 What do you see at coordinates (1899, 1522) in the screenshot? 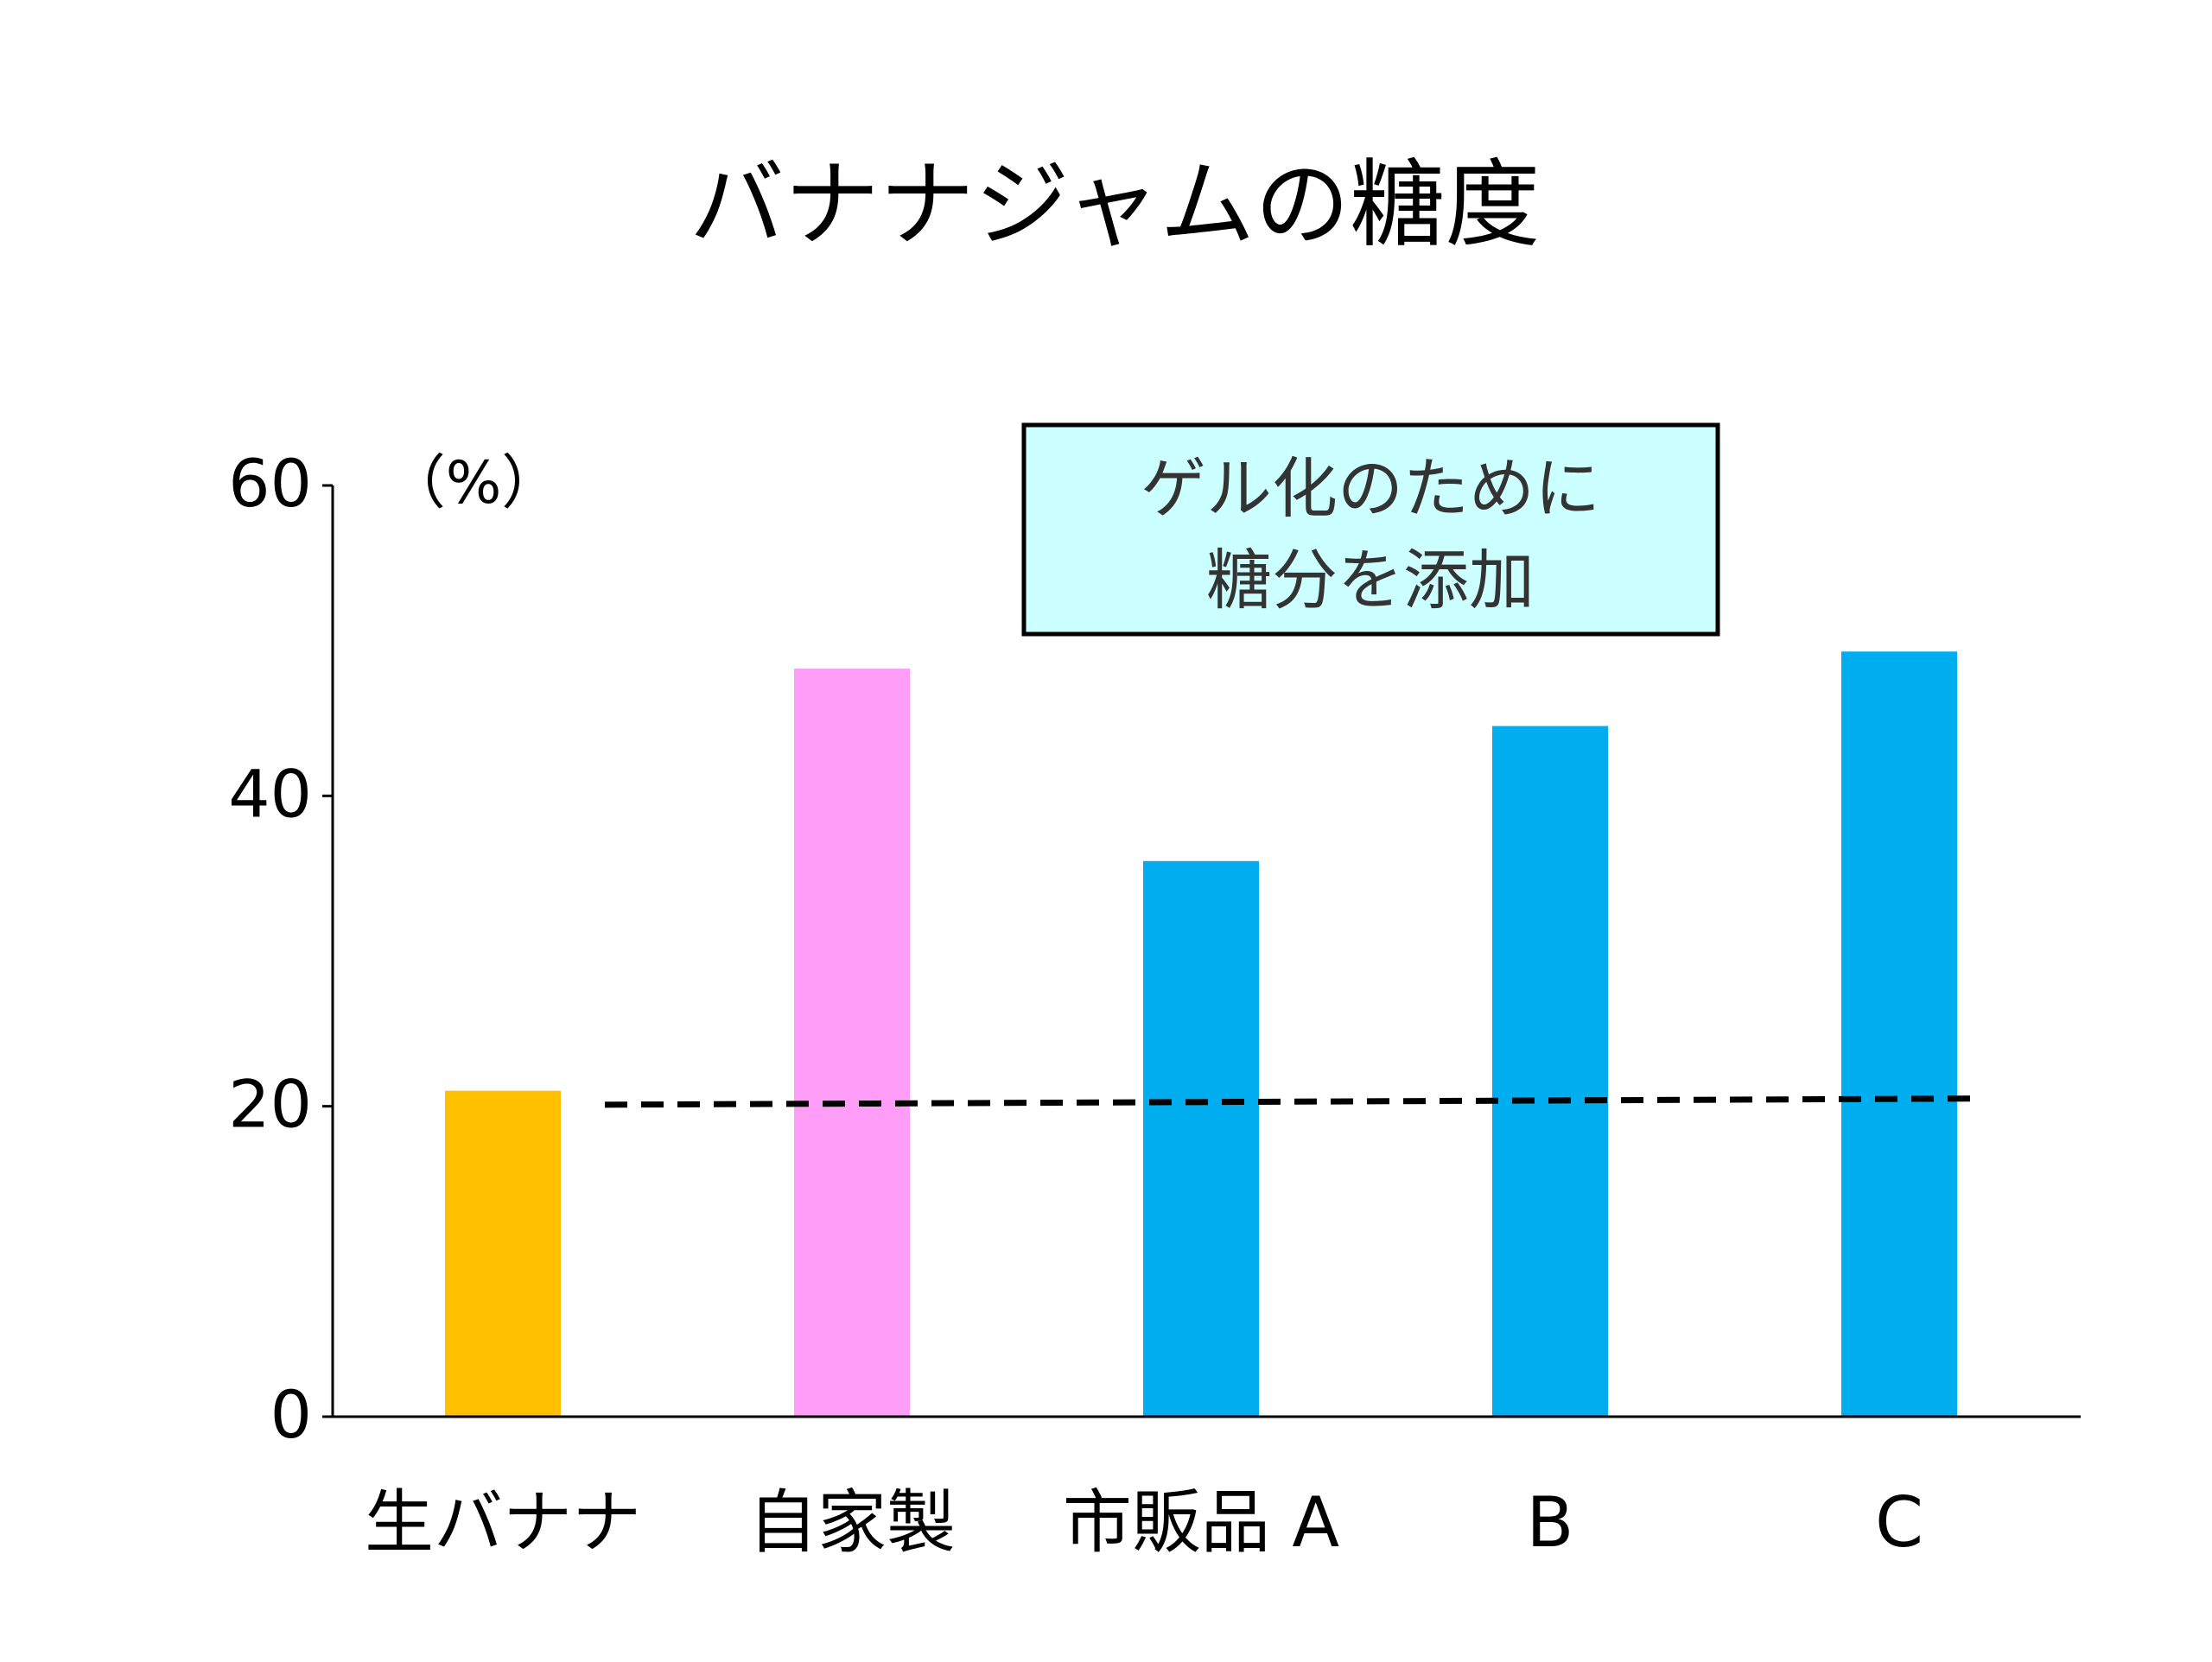
I see `x-category-label-4: C` at bounding box center [1899, 1522].